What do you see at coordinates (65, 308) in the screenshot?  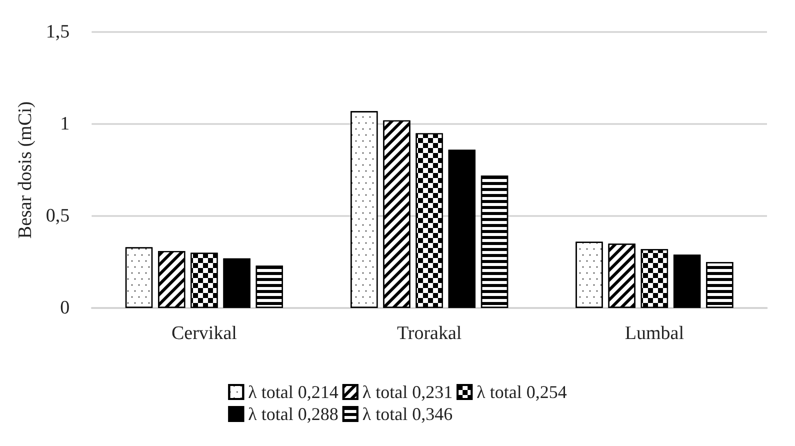 I see `y-tick-label: 0` at bounding box center [65, 308].